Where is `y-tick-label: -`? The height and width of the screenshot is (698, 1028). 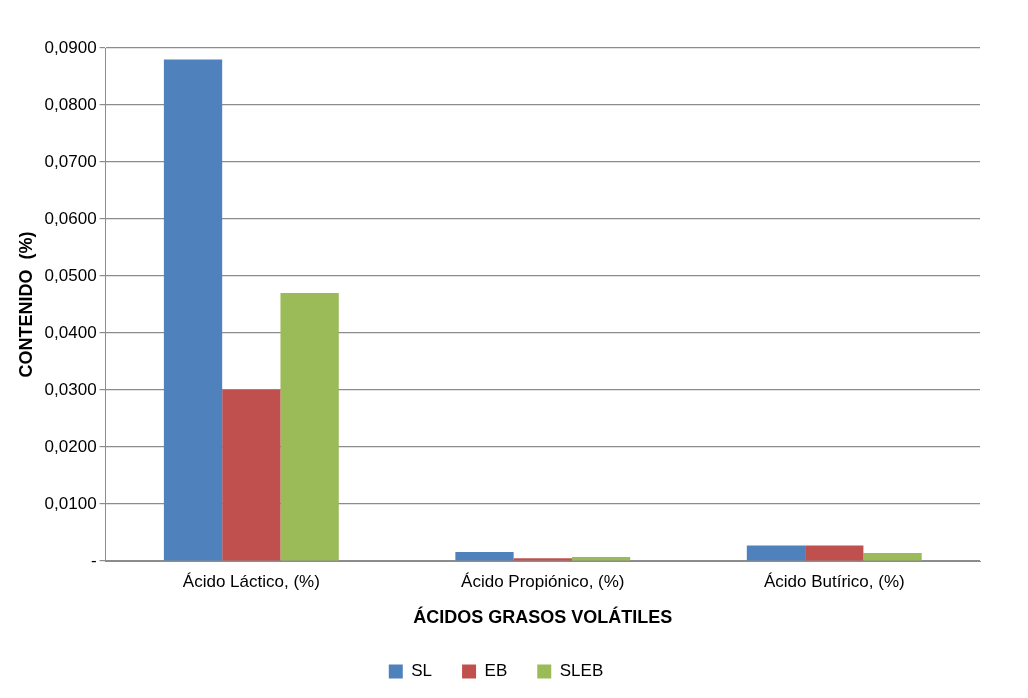 y-tick-label: - is located at coordinates (93, 560).